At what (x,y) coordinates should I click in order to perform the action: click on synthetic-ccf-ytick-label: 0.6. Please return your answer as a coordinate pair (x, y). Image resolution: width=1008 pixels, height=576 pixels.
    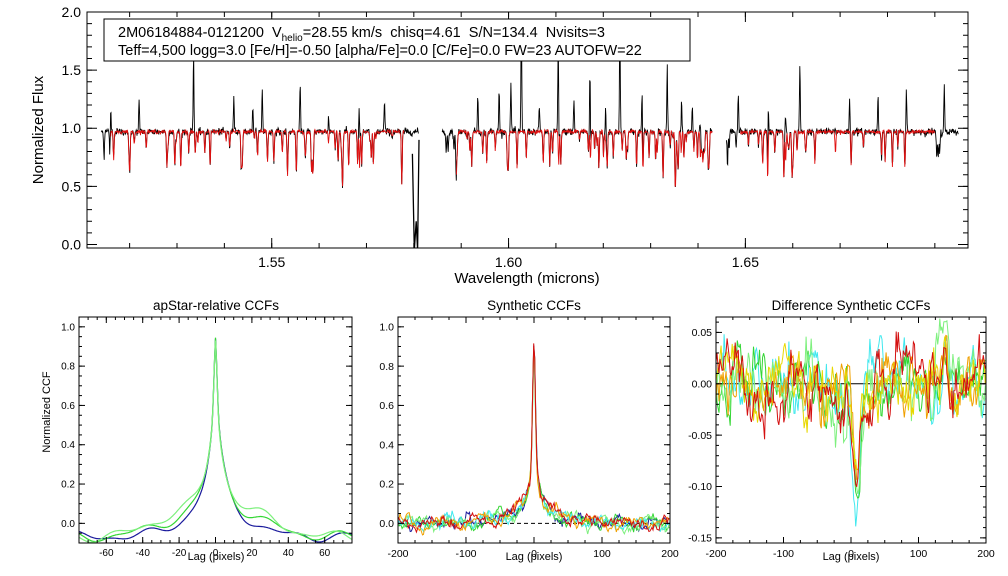
    Looking at the image, I should click on (386, 406).